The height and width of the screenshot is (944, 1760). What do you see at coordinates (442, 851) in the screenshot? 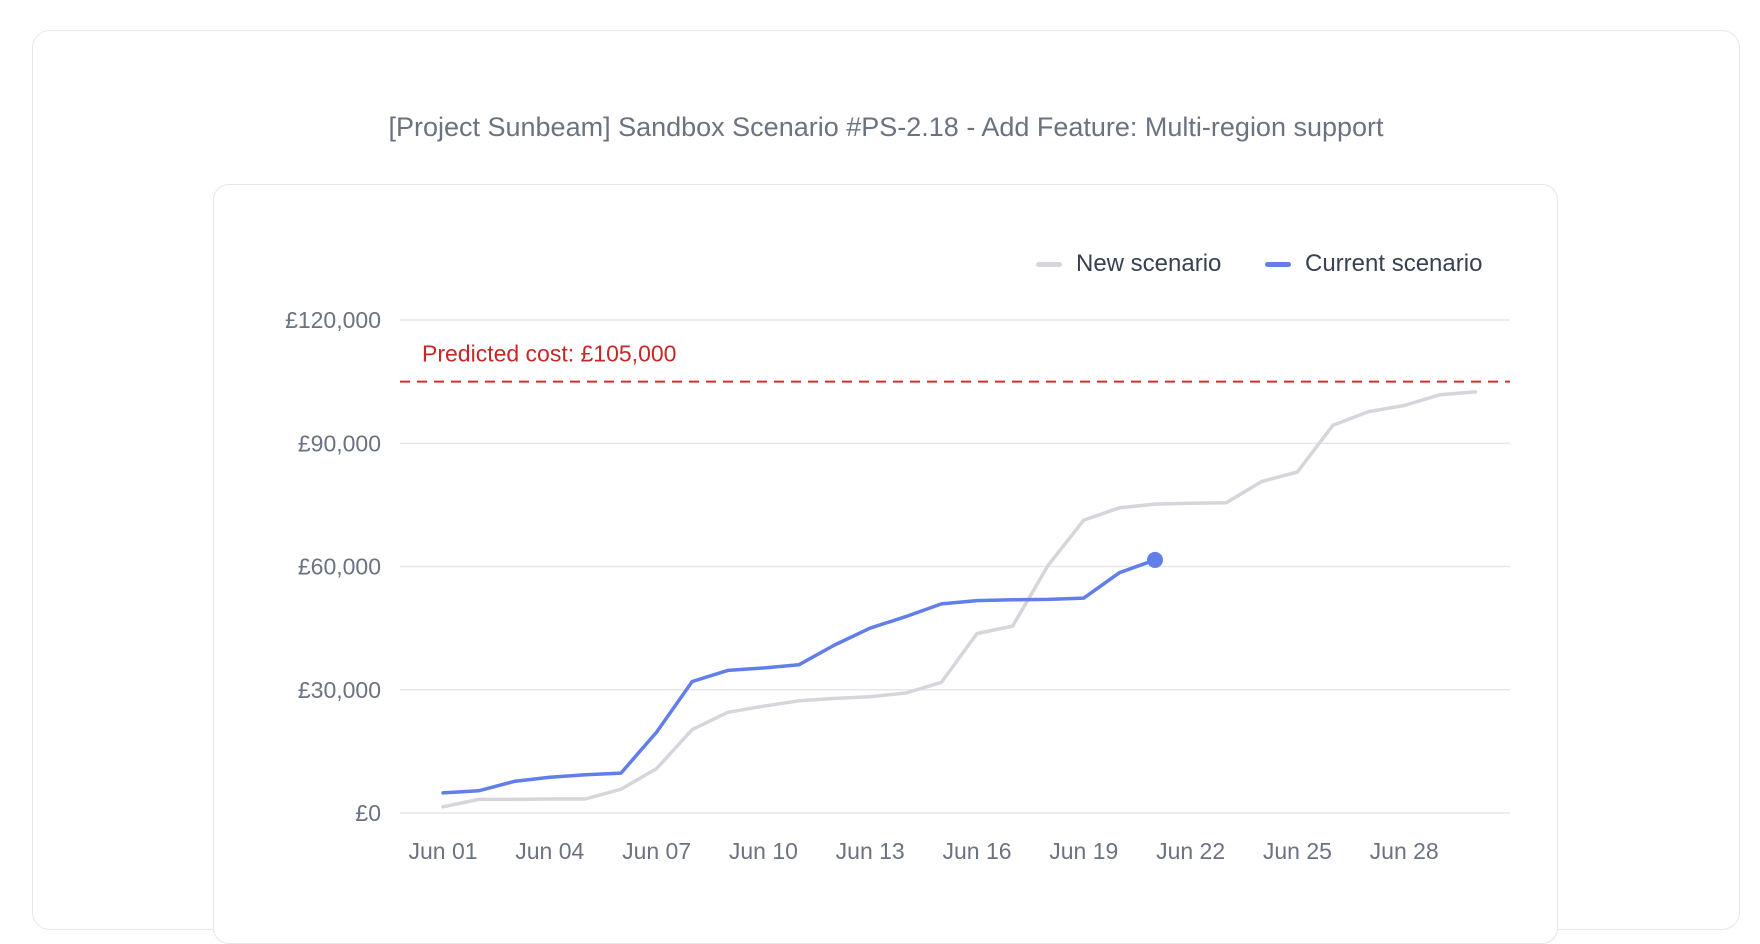
I see `x-tick-label: Jun 01` at bounding box center [442, 851].